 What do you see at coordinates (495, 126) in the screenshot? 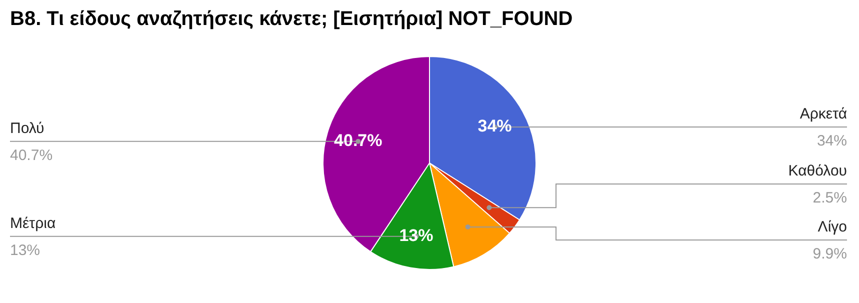
I see `text: 34%` at bounding box center [495, 126].